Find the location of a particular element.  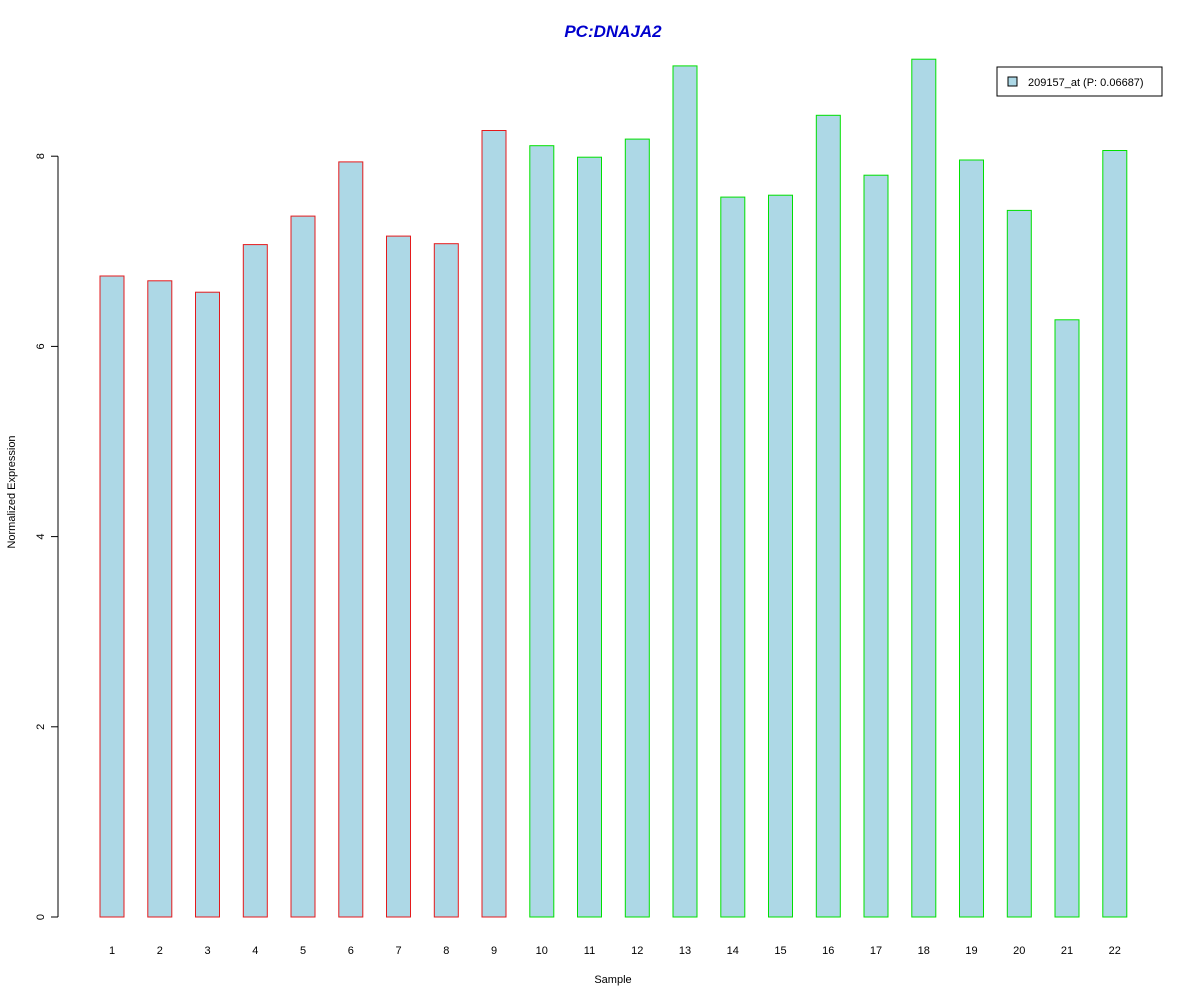

x-tick-label-1: 1 is located at coordinates (112, 951).